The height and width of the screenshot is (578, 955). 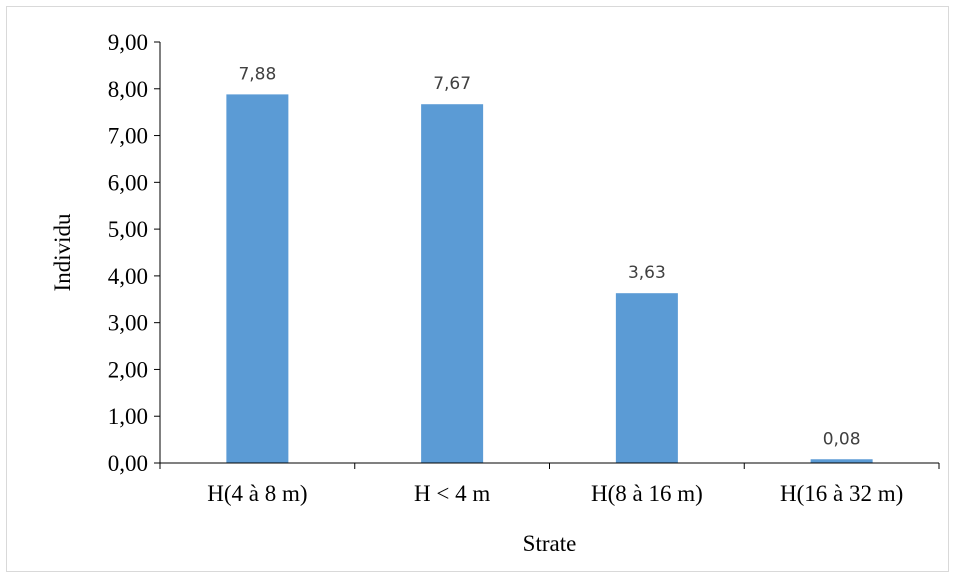 I want to click on x-tick-label: H(8 à 16 m), so click(x=647, y=493).